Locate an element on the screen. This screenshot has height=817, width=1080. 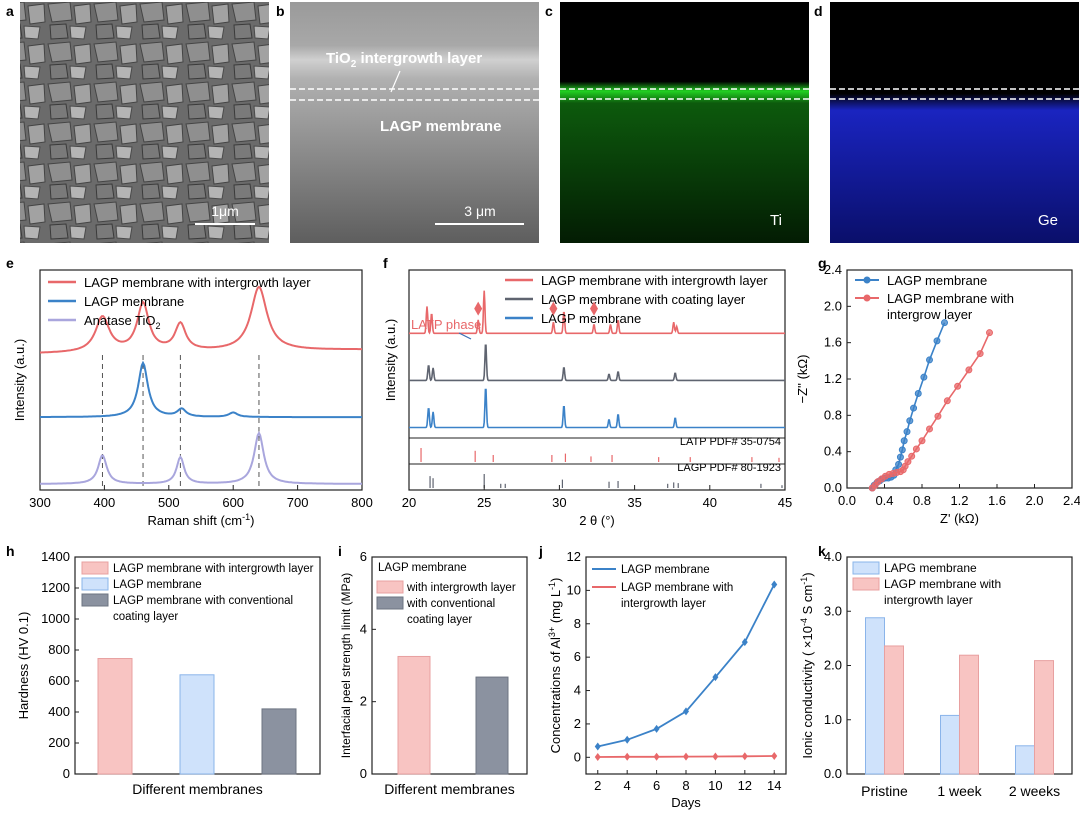
x-tick-label: 25 is located at coordinates (484, 502).